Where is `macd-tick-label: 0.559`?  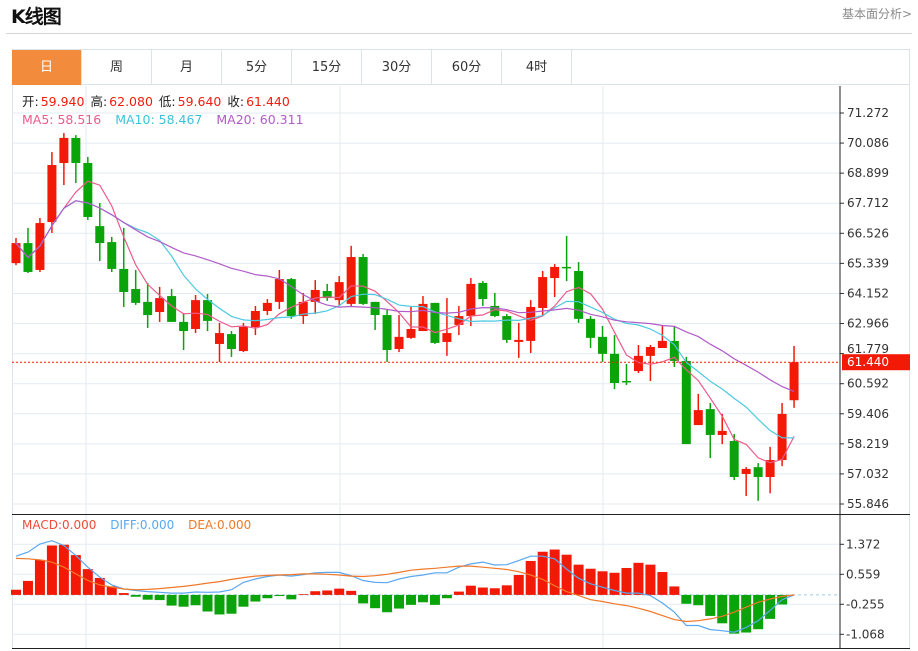 macd-tick-label: 0.559 is located at coordinates (863, 574).